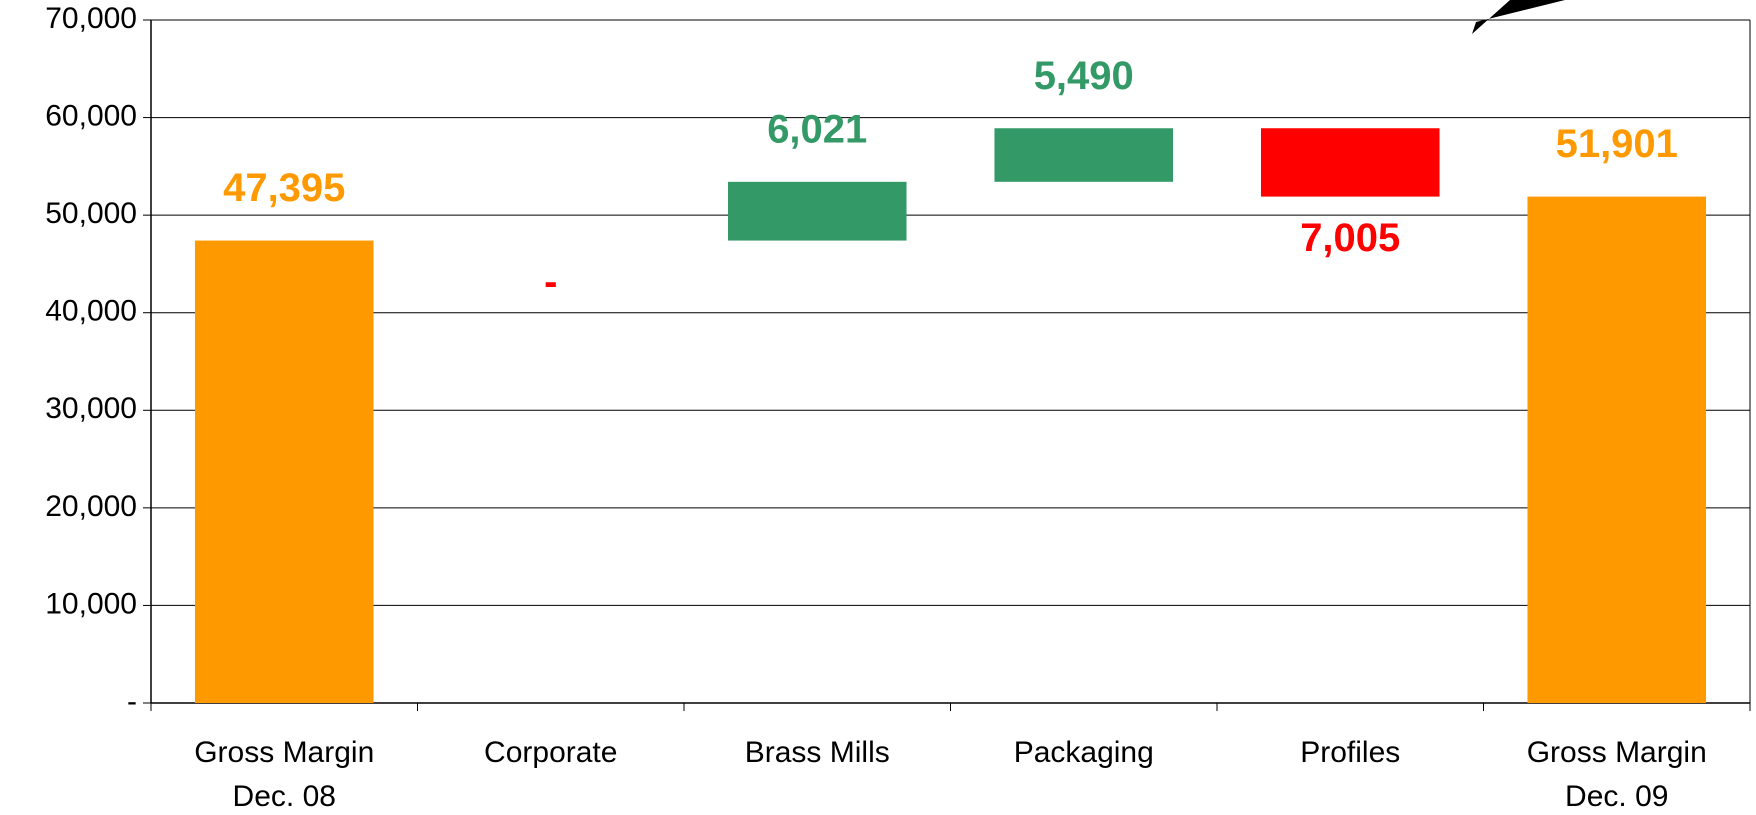 The height and width of the screenshot is (815, 1756). Describe the element at coordinates (1617, 774) in the screenshot. I see `x-tick-label: Gross Margin Dec. 09` at that location.